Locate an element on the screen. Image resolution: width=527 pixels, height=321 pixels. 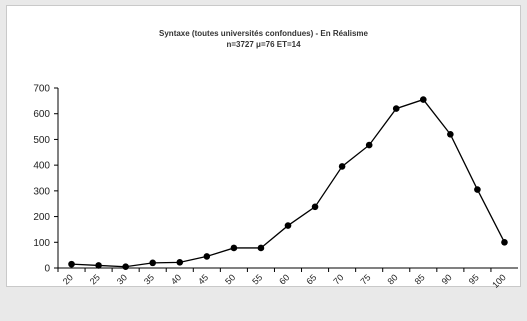
y-tick-label: 100 is located at coordinates (41, 243).